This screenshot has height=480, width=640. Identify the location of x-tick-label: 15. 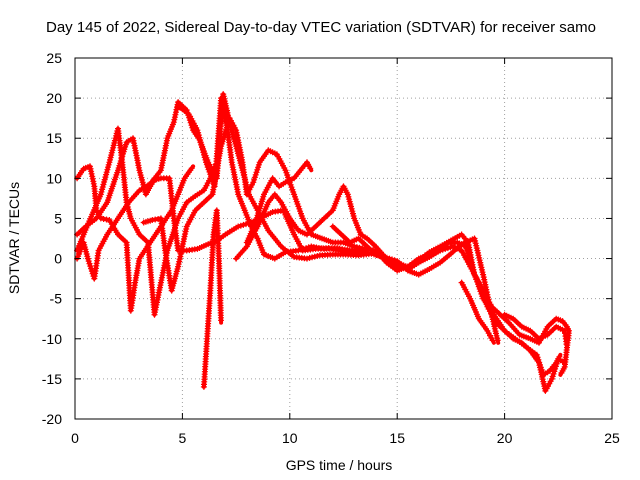
(397, 438).